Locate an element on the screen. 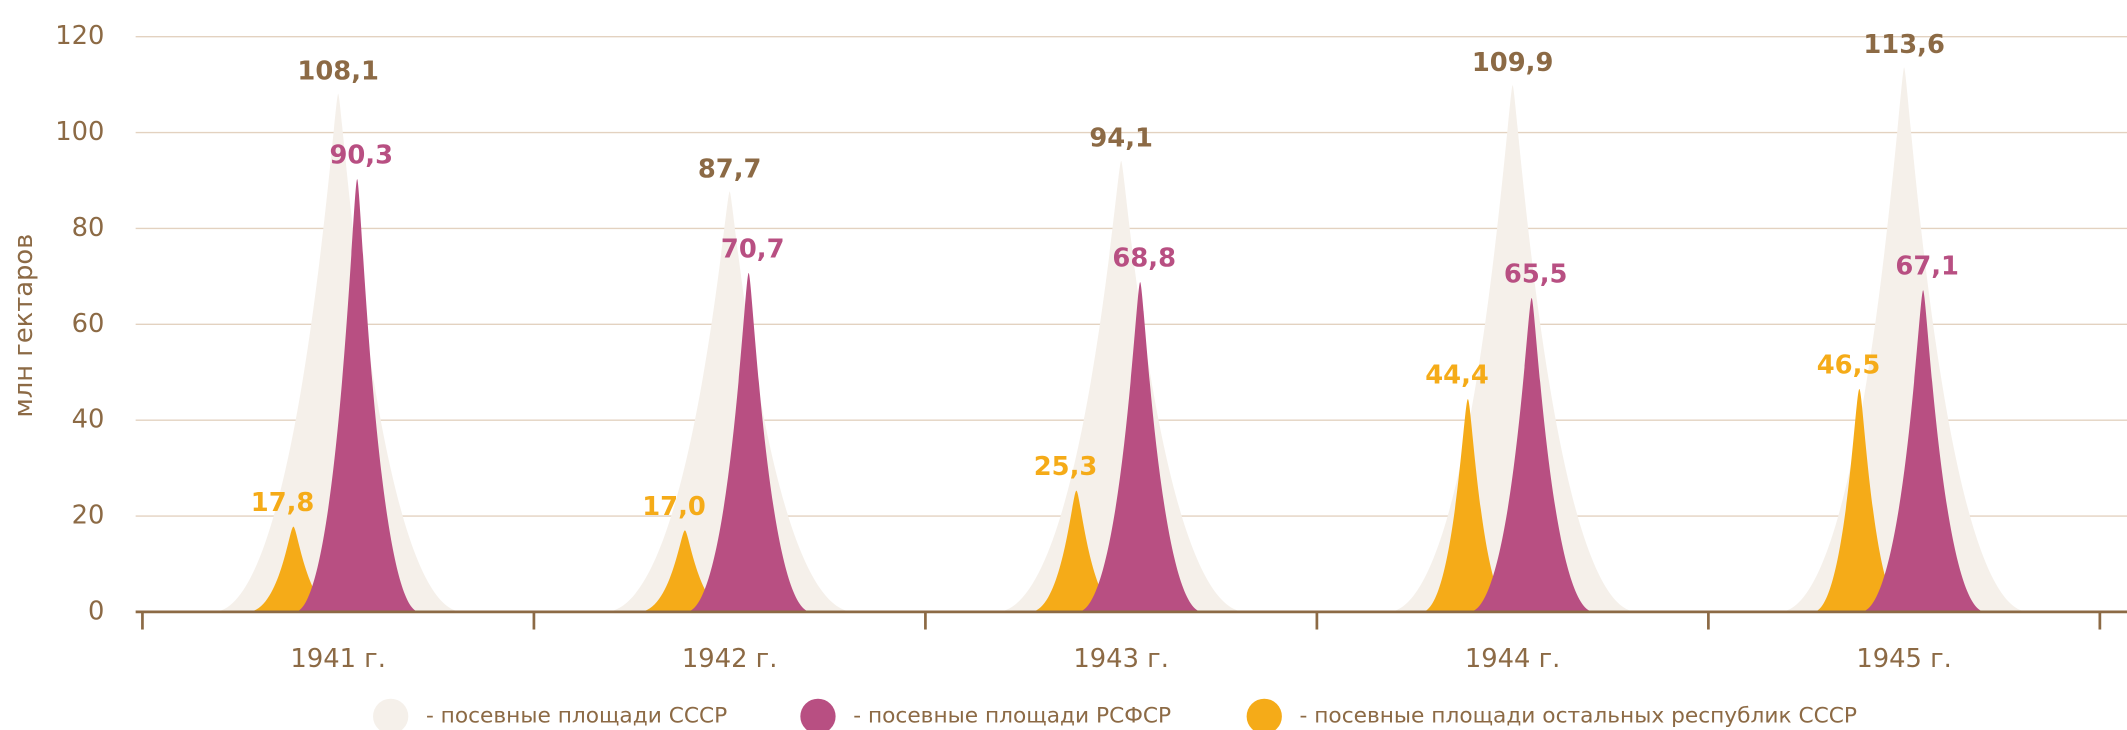  y-tick-label: 60 is located at coordinates (88, 324).